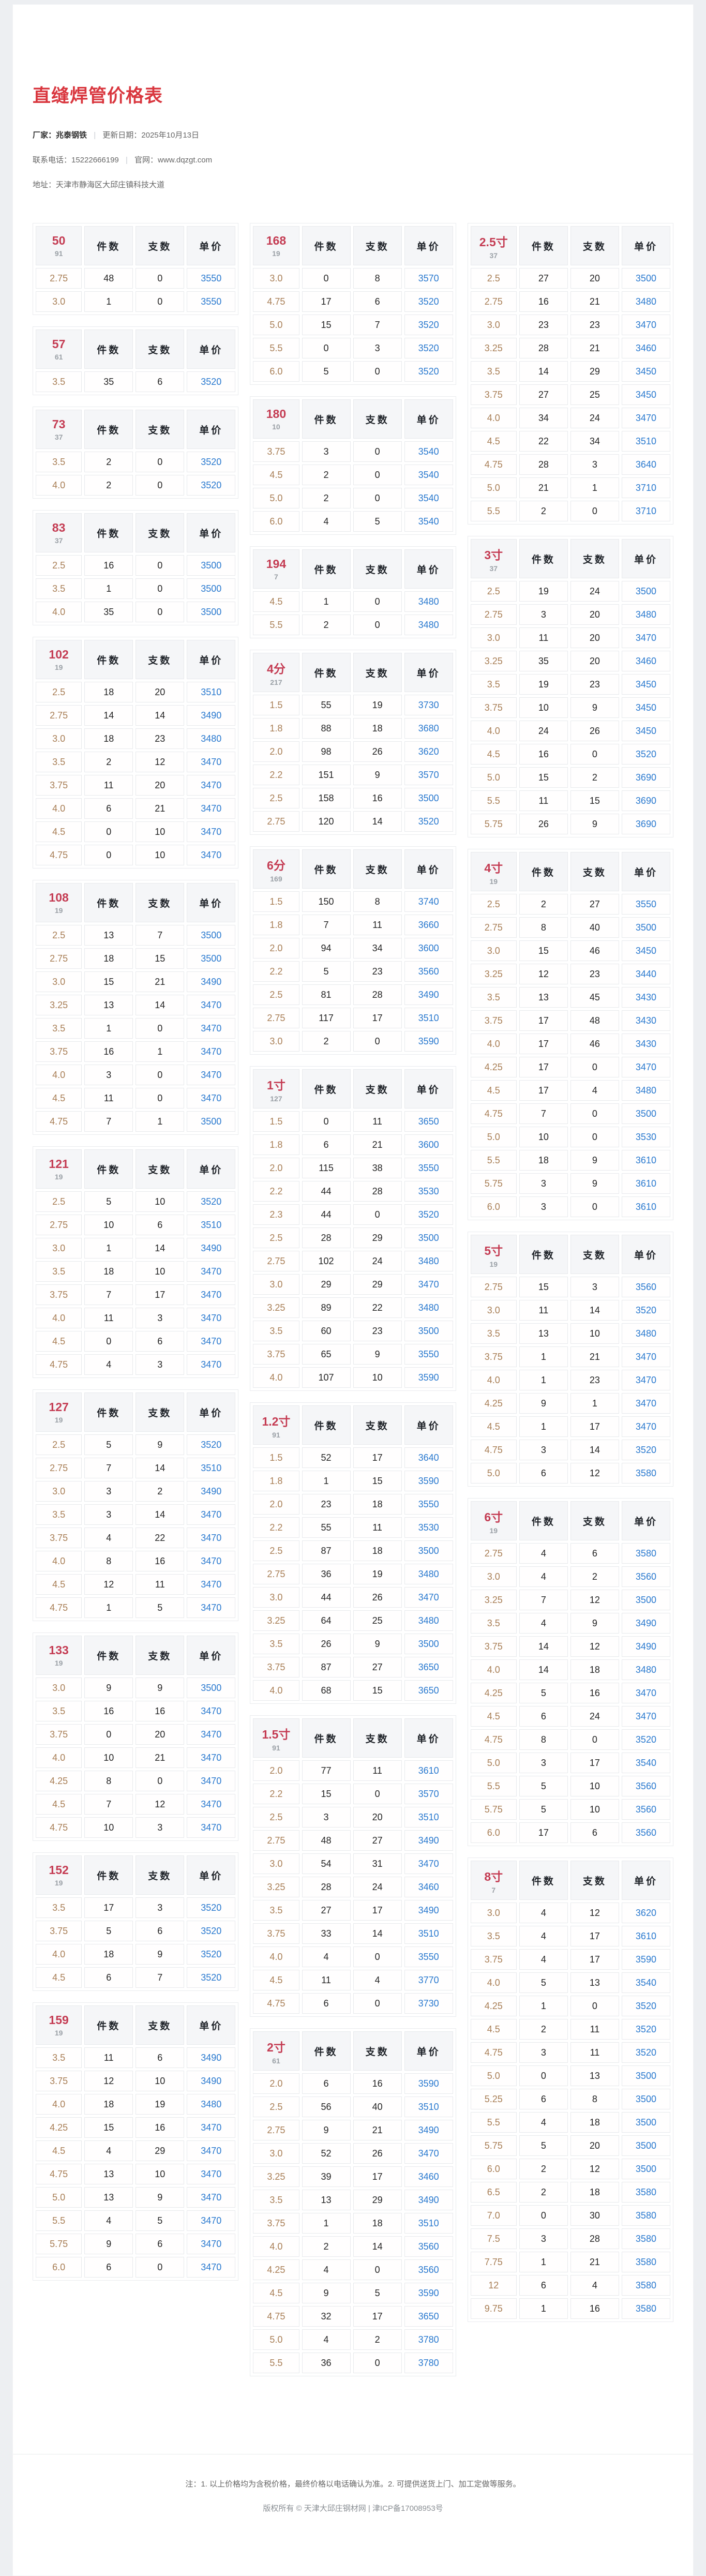 This screenshot has height=2576, width=706. Describe the element at coordinates (276, 577) in the screenshot. I see `size-sub: 7` at that location.